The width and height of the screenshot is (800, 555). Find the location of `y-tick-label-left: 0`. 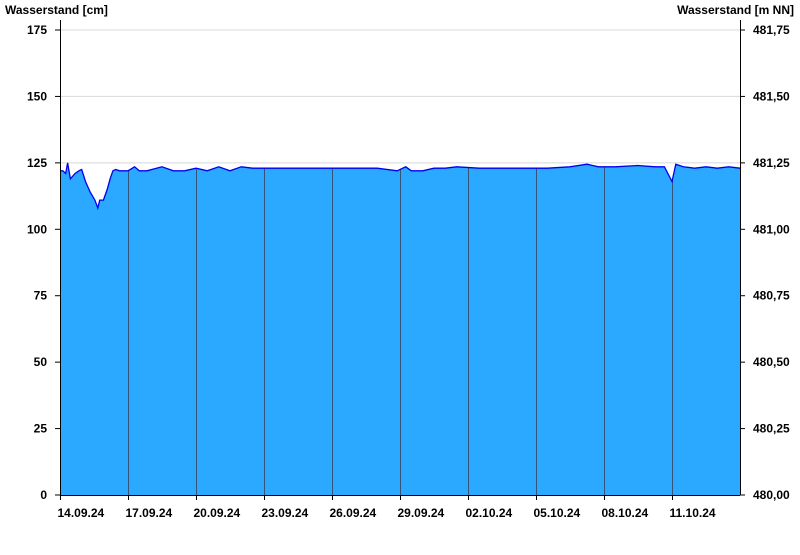

y-tick-label-left: 0 is located at coordinates (43, 495).